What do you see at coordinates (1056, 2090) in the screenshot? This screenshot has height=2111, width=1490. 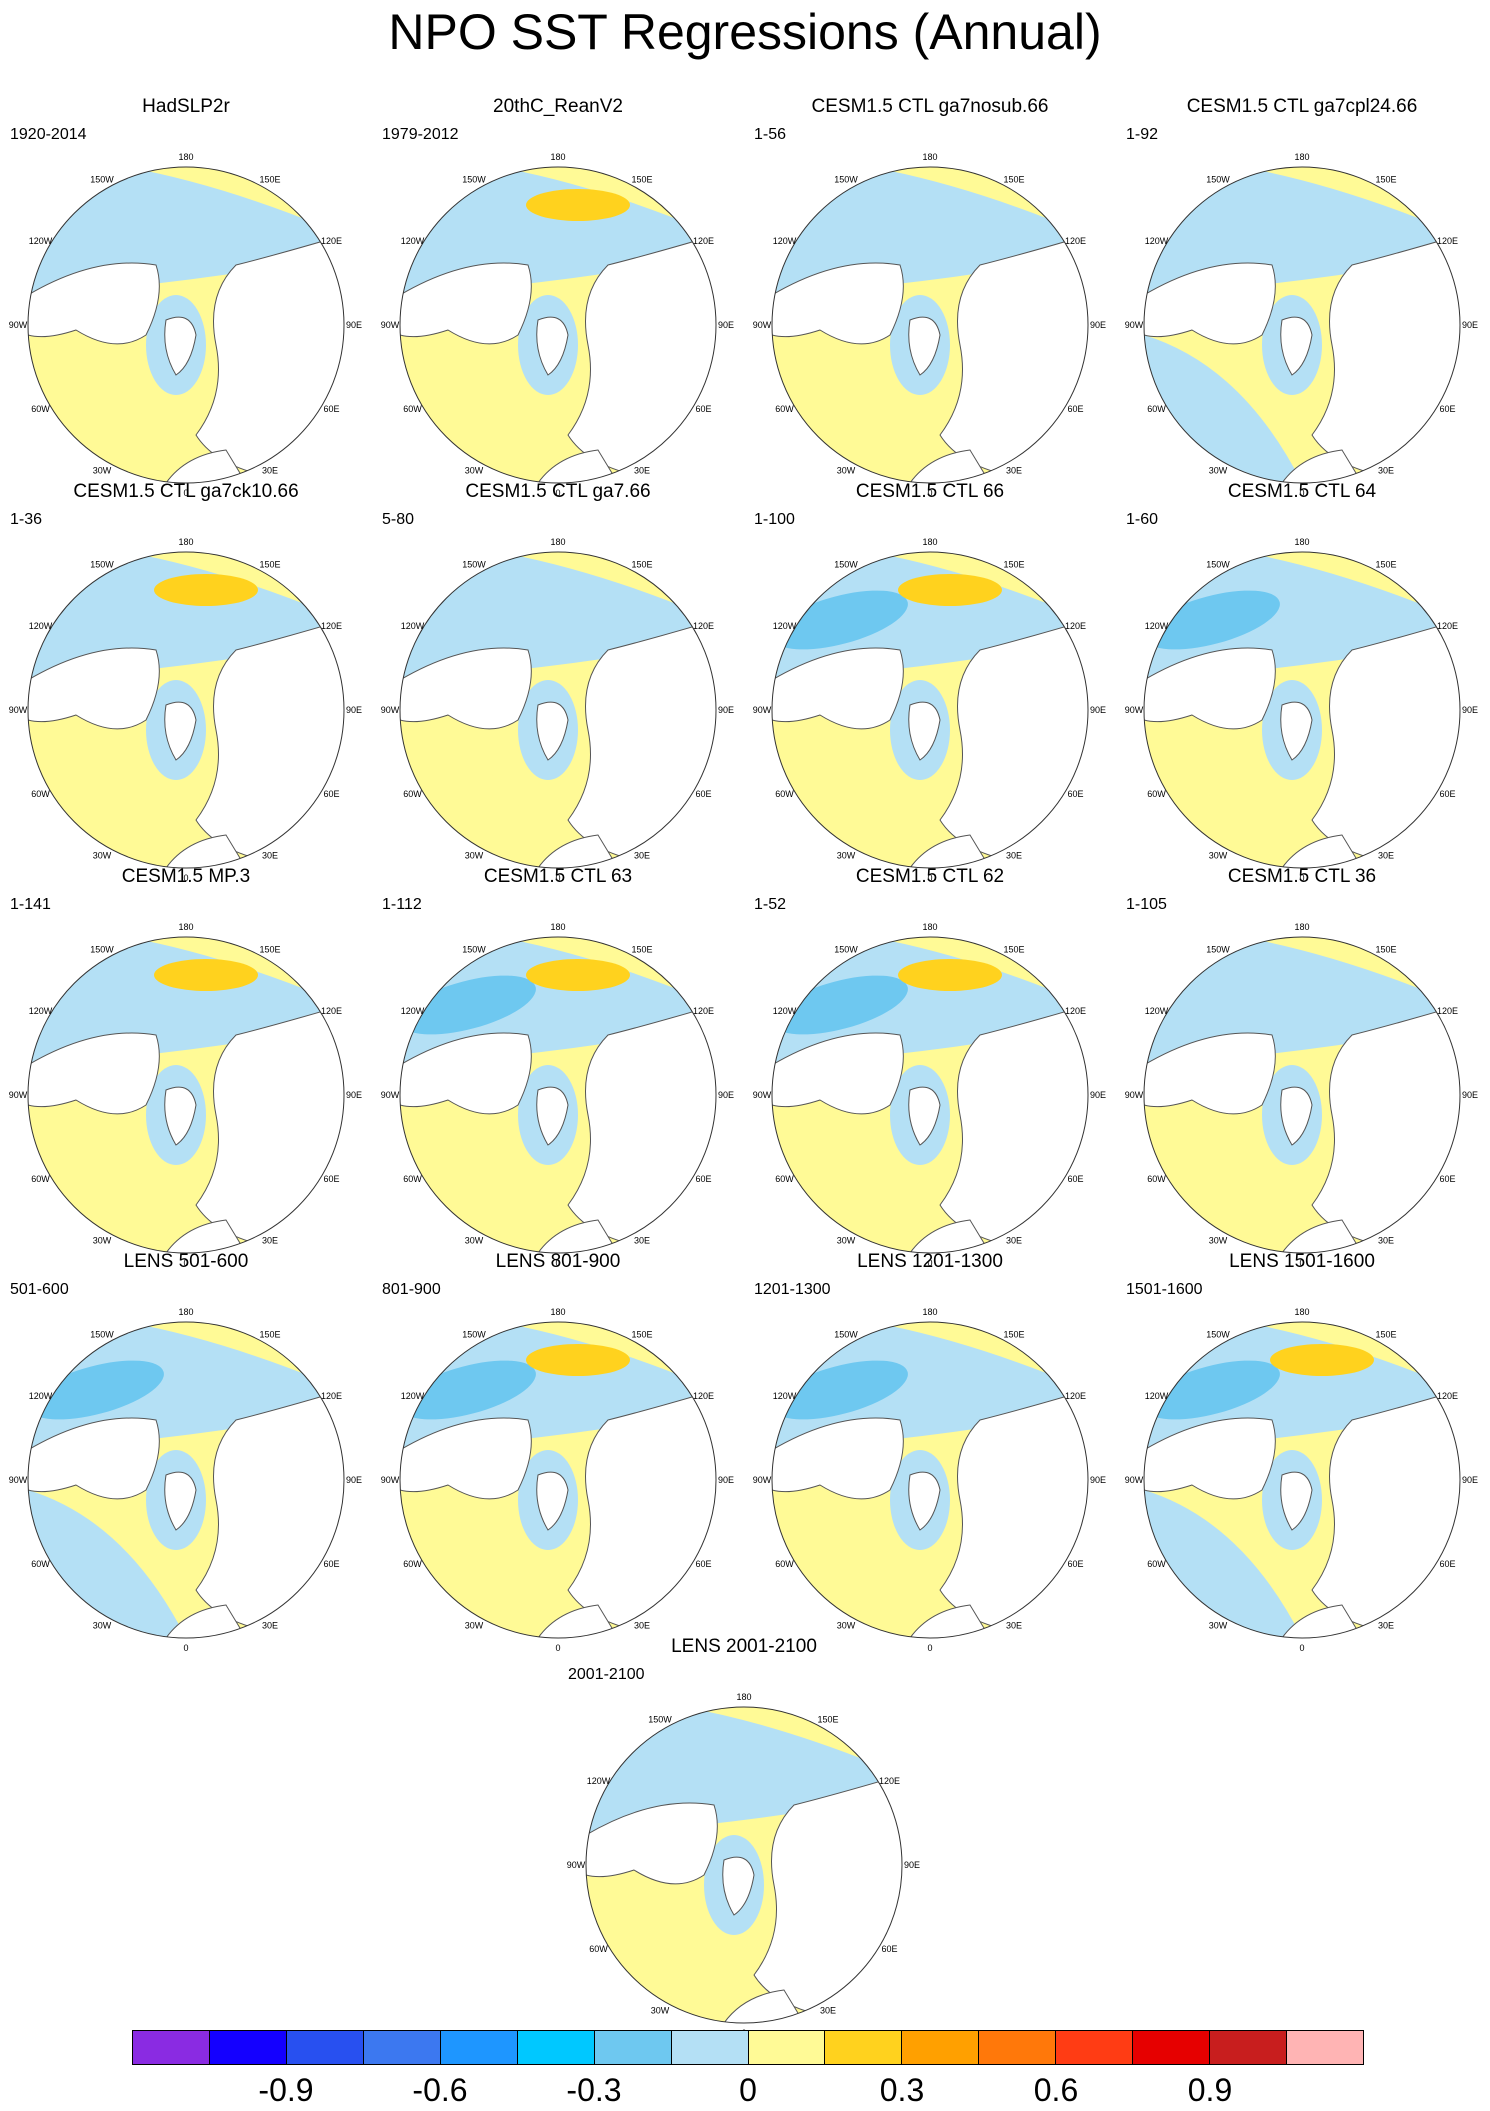 I see `colorbar-label: 0.6` at bounding box center [1056, 2090].